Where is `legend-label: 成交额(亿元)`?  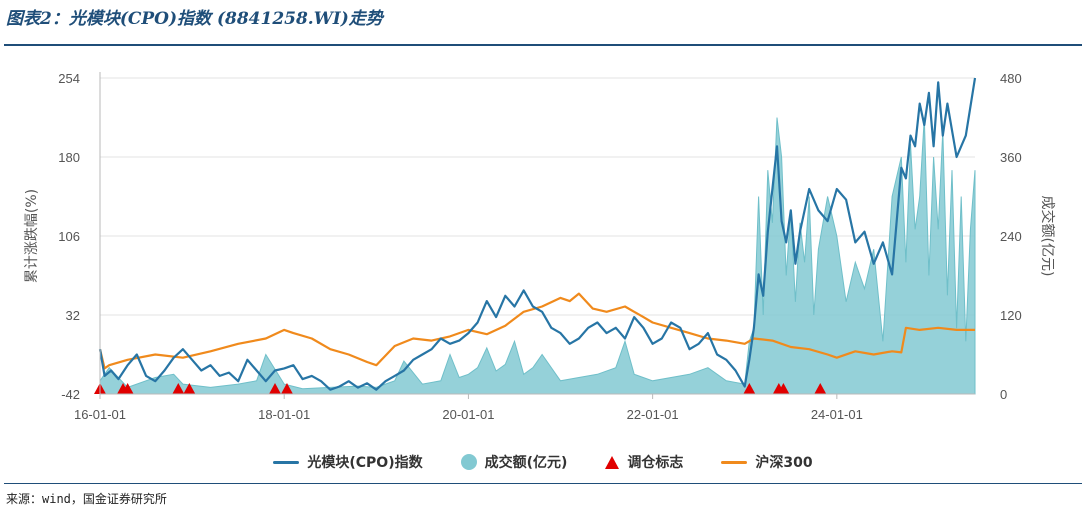
legend-label: 成交额(亿元) is located at coordinates (526, 463).